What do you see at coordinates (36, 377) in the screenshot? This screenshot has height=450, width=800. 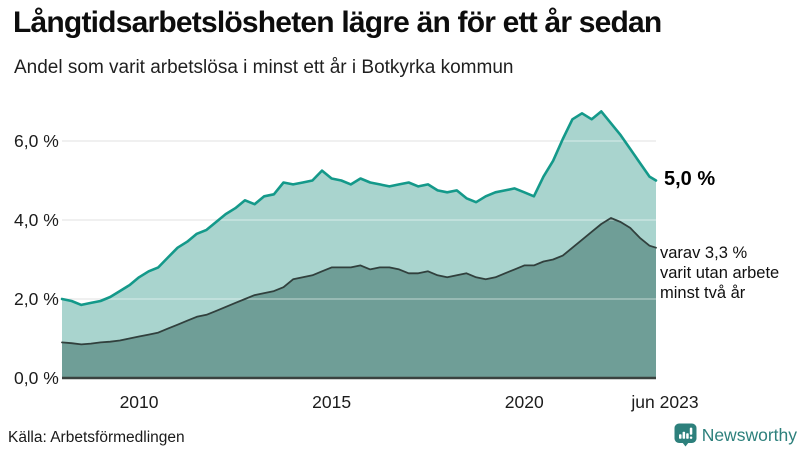 I see `y-tick-label: 0,0 %` at bounding box center [36, 377].